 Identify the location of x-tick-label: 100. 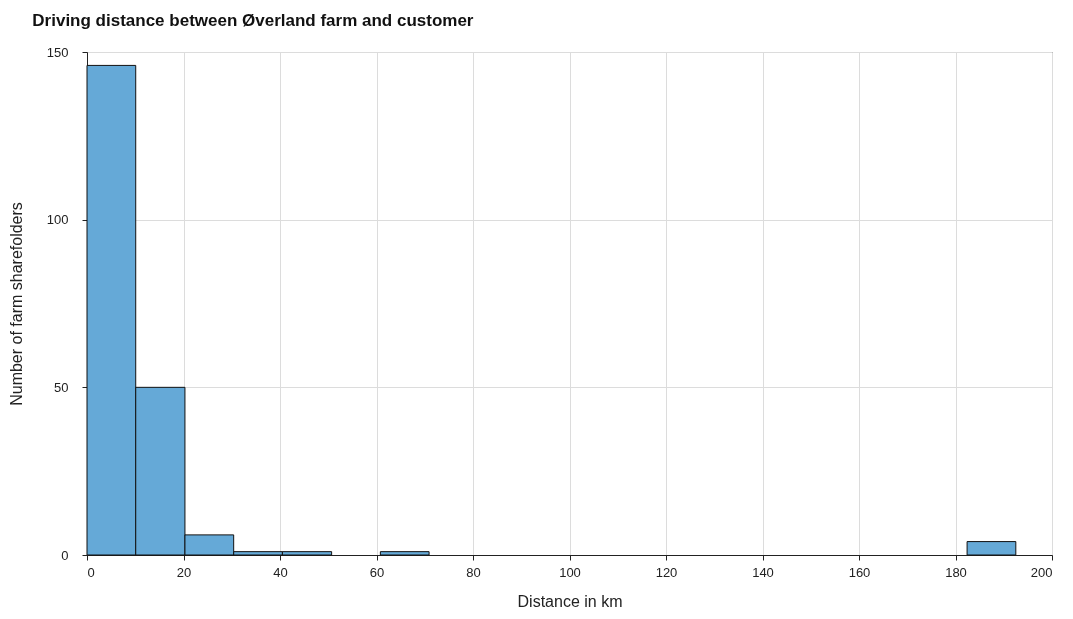
(570, 572).